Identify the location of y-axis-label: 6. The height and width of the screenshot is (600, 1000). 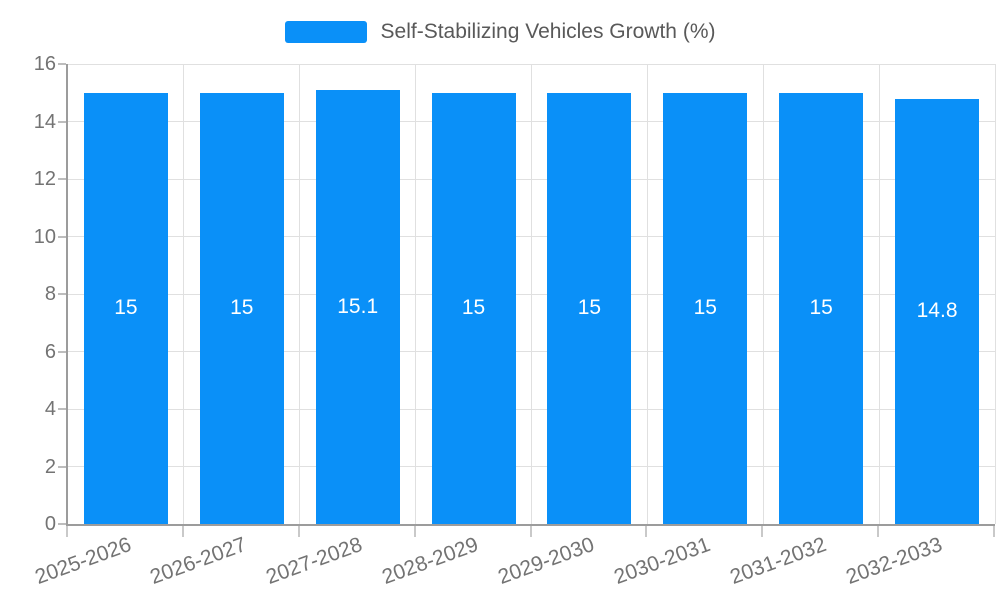
(50, 351).